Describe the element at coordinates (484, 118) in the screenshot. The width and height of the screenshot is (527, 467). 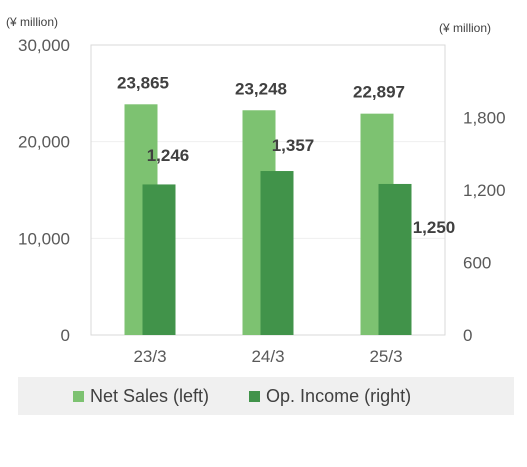
I see `right-tick-label: 1,800` at that location.